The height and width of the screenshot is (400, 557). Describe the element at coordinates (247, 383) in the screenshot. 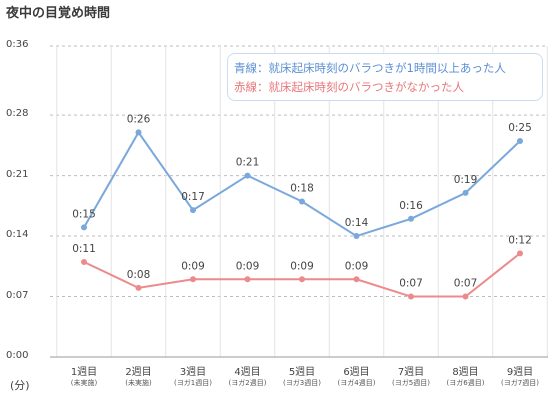

I see `x-tick-note: (ヨガ2週目)` at that location.